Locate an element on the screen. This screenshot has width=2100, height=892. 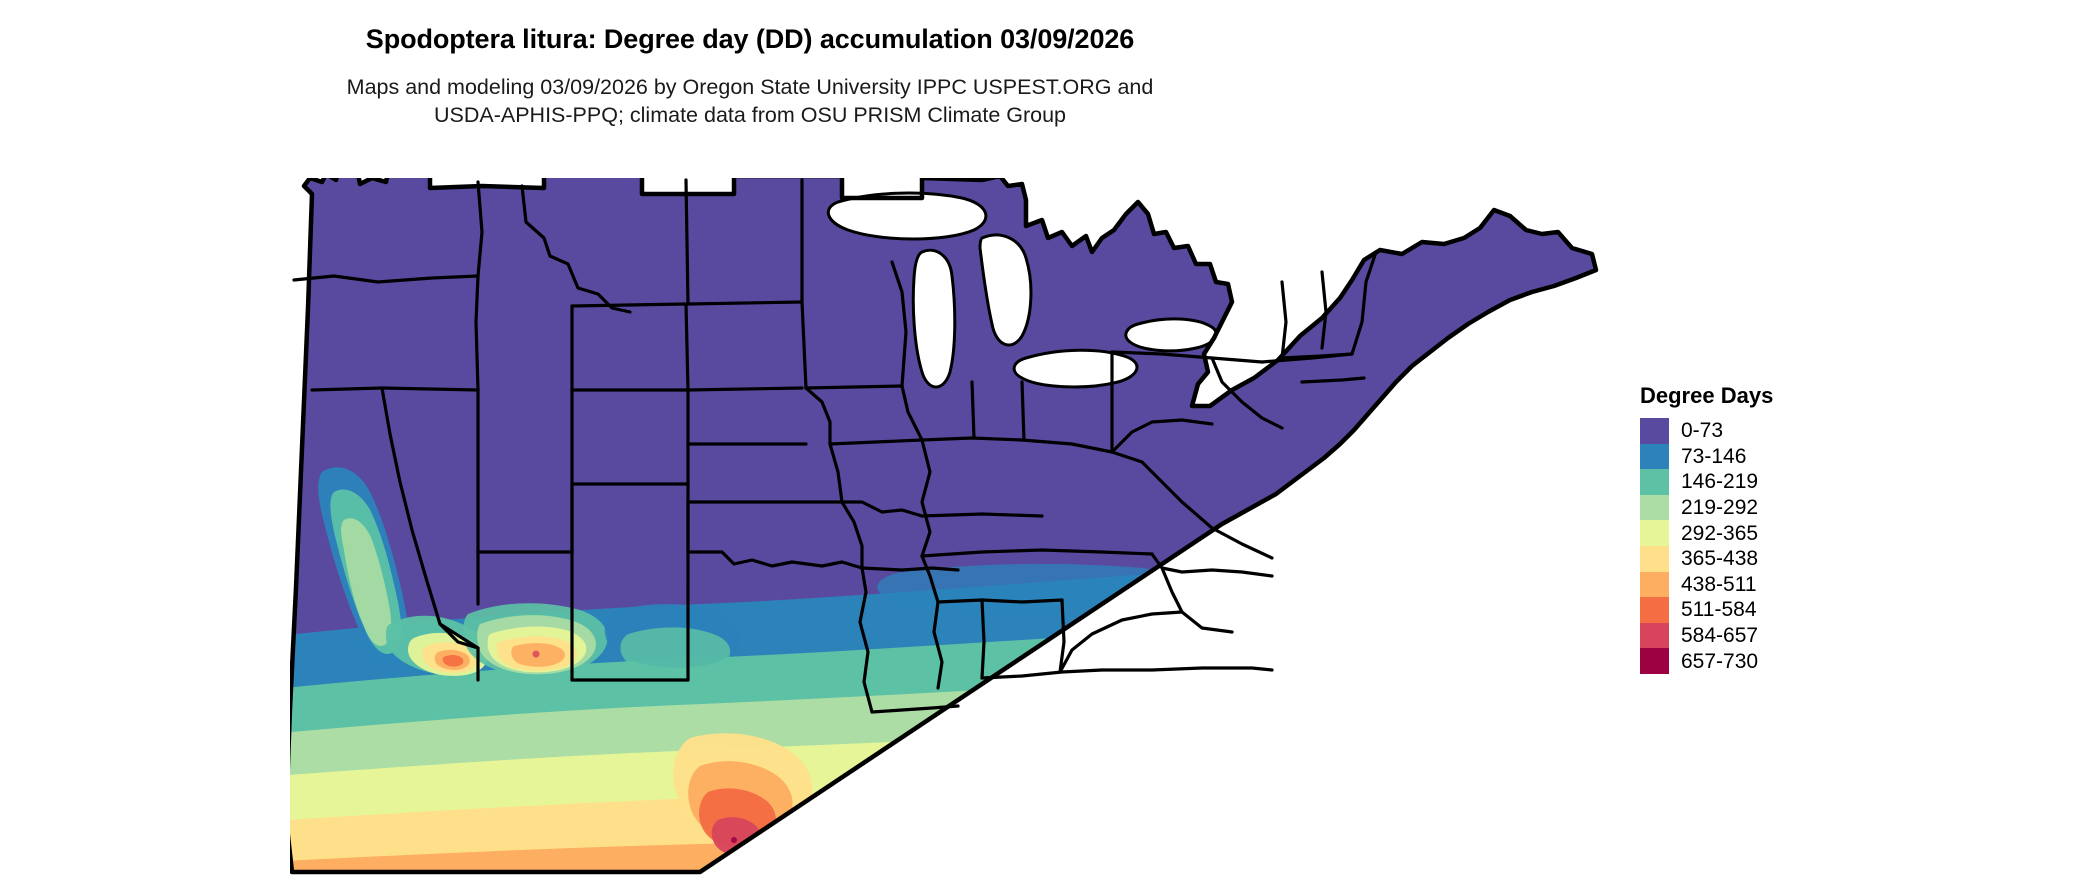
legend-item-label: 73-146 is located at coordinates (1714, 456).